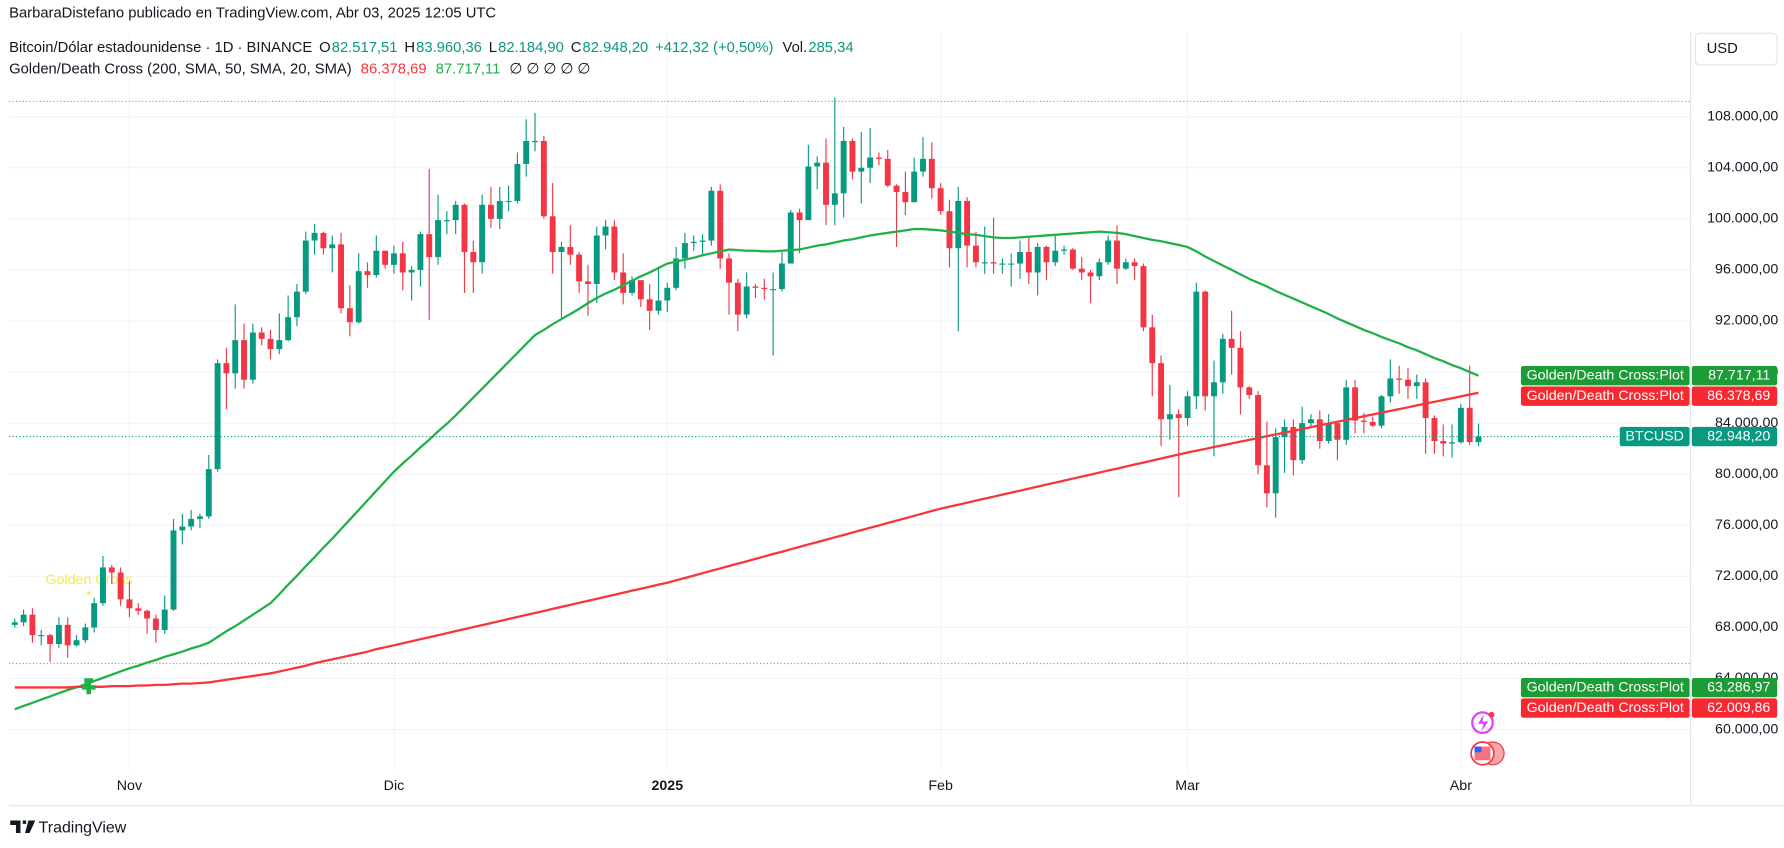 Image resolution: width=1784 pixels, height=848 pixels. Describe the element at coordinates (1746, 270) in the screenshot. I see `y-tick-label: 96.000,00` at that location.